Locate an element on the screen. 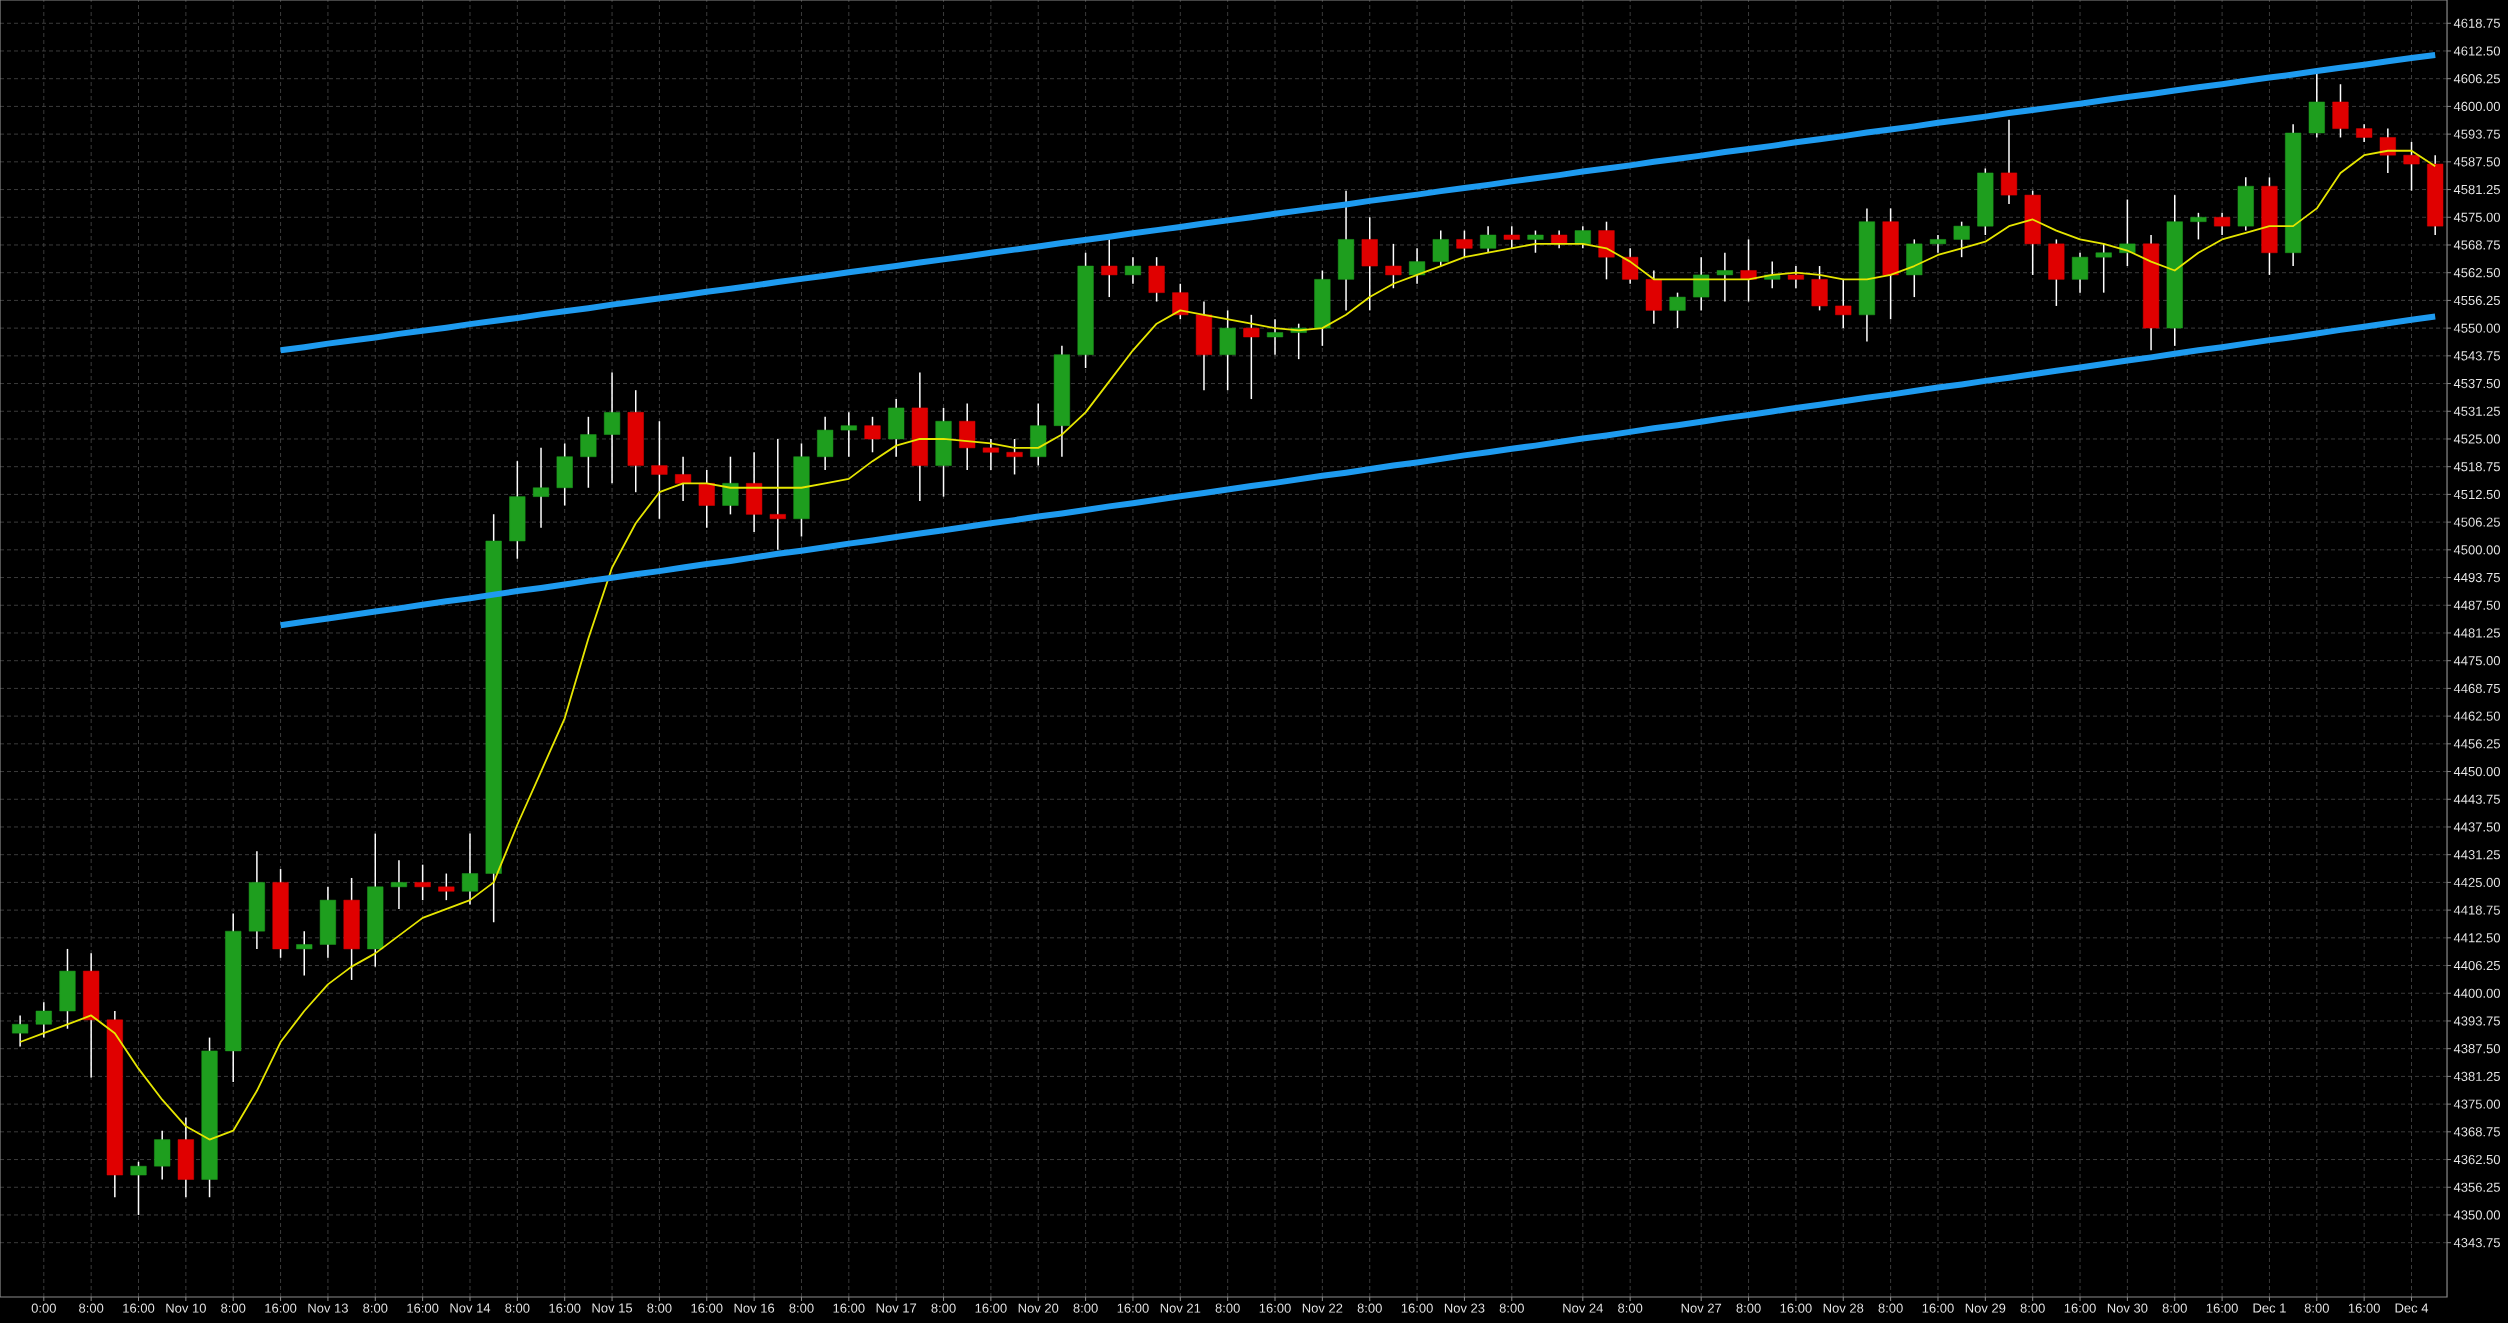 This screenshot has height=1323, width=2508. y-tick-label: 4387.50 is located at coordinates (2477, 1049).